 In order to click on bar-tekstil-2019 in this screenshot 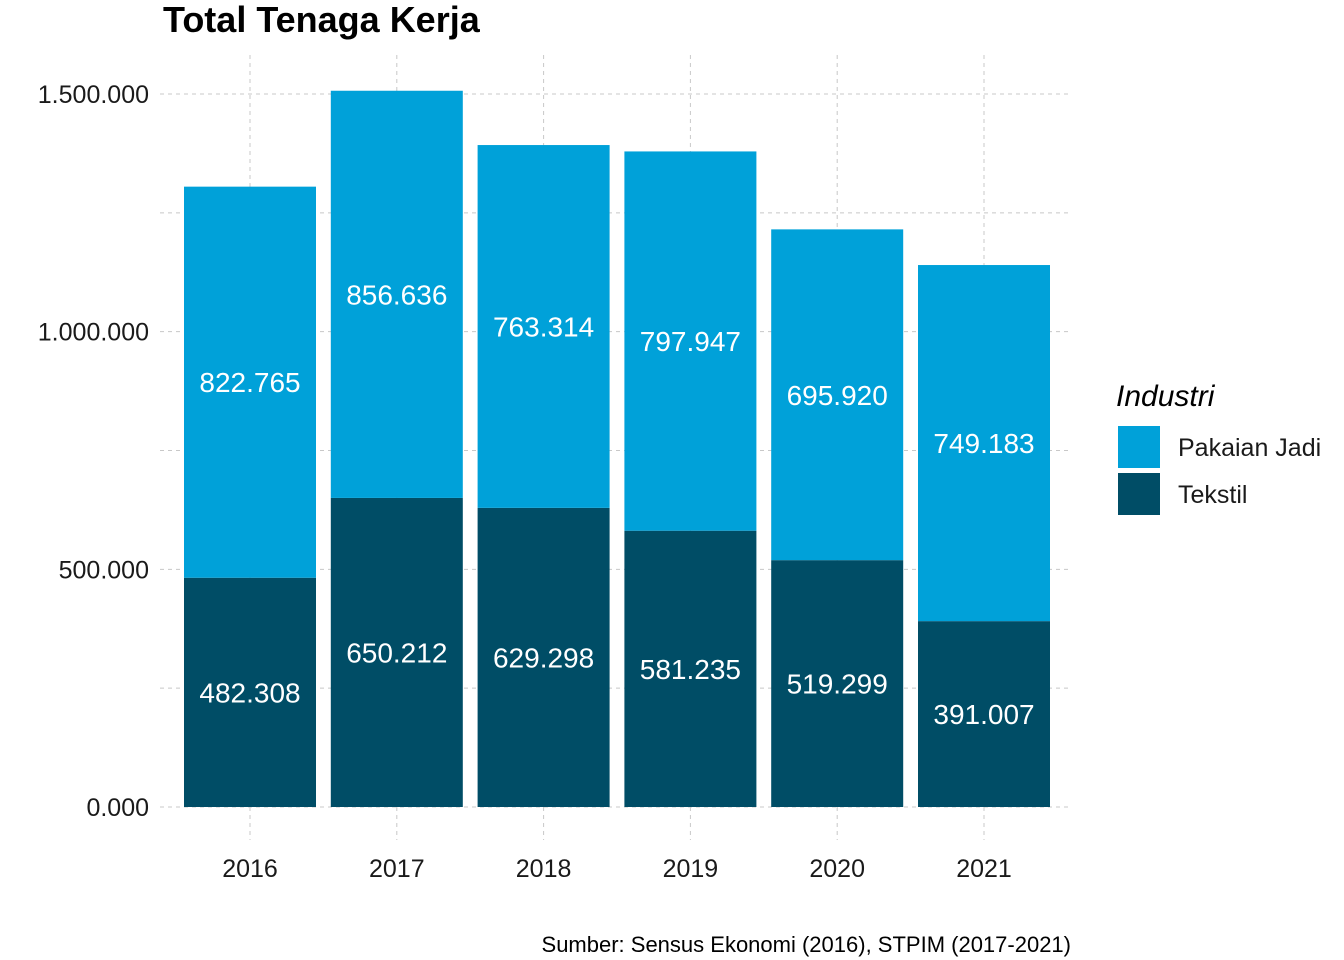, I will do `click(690, 668)`.